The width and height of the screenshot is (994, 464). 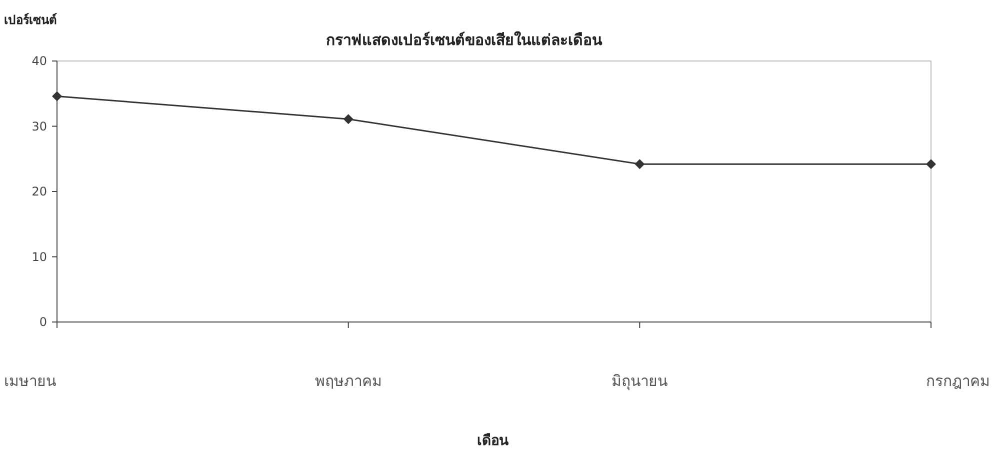 I want to click on x-tick-label: เมษายน, so click(x=30, y=381).